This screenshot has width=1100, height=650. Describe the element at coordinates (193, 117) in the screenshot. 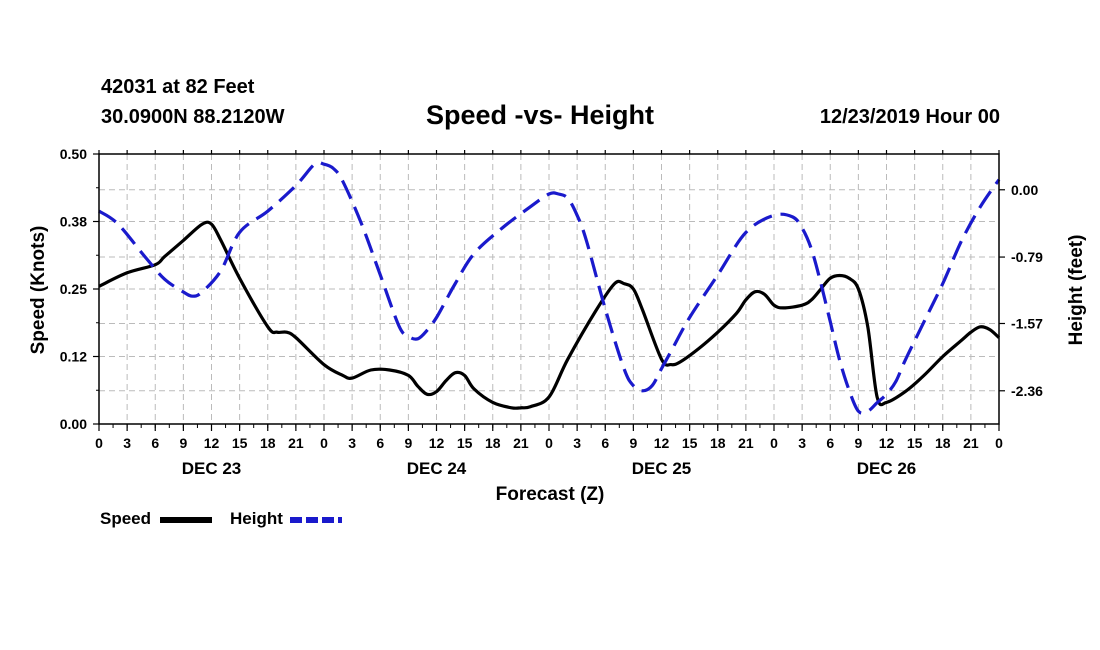

I see `coordinates-label: 30.0900N 88.2120W` at that location.